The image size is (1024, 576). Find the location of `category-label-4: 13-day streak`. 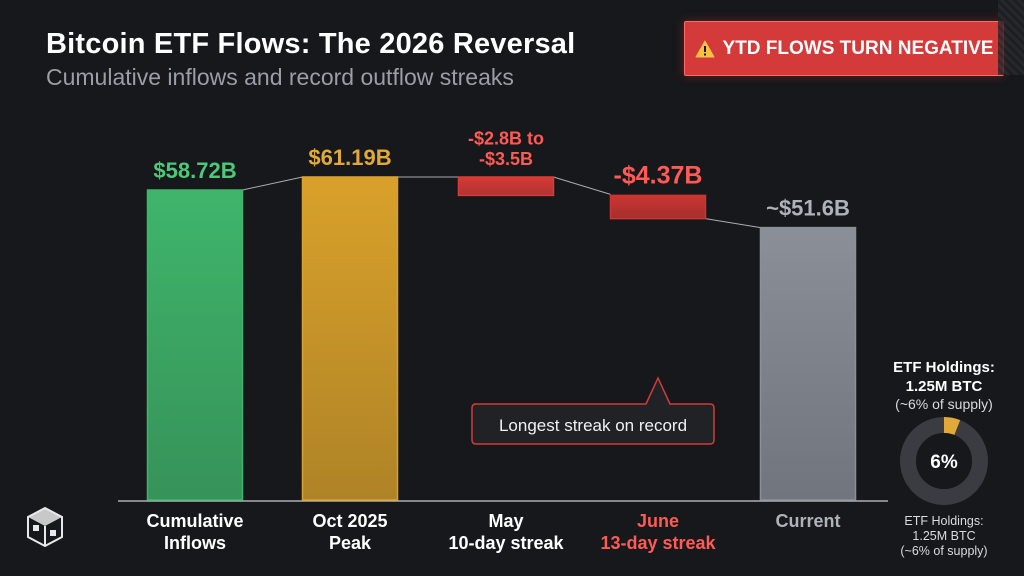

category-label-4: 13-day streak is located at coordinates (658, 543).